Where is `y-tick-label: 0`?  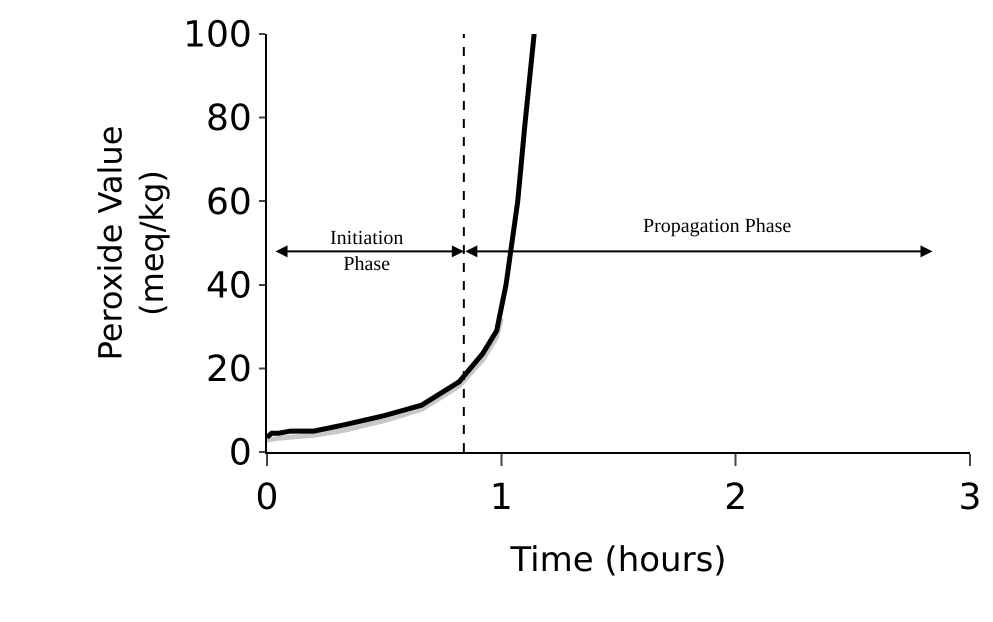
y-tick-label: 0 is located at coordinates (240, 453).